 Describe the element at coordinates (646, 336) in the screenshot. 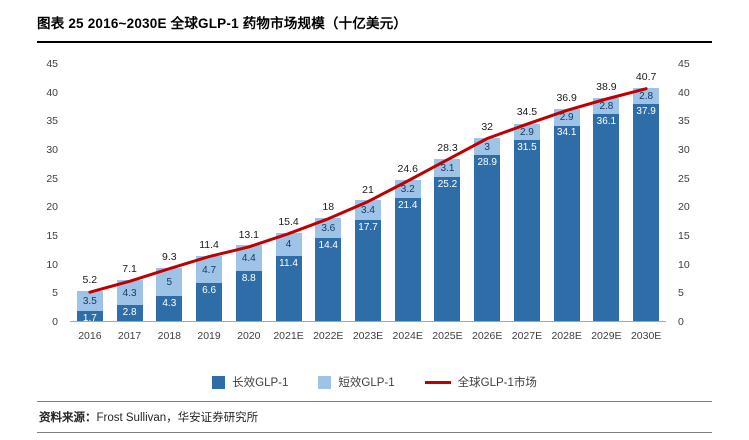

I see `x-category-label: 2030E` at that location.